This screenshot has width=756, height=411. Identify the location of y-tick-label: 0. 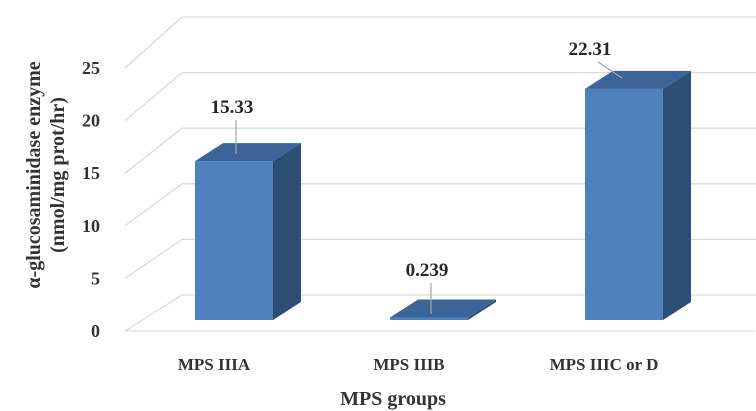
(95, 331).